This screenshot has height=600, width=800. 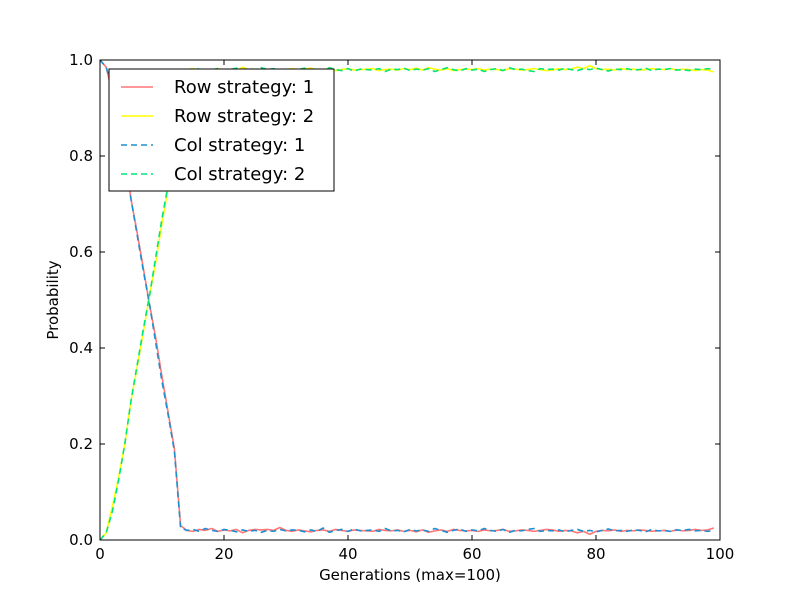 I want to click on x-tick-label: 80, so click(x=595, y=554).